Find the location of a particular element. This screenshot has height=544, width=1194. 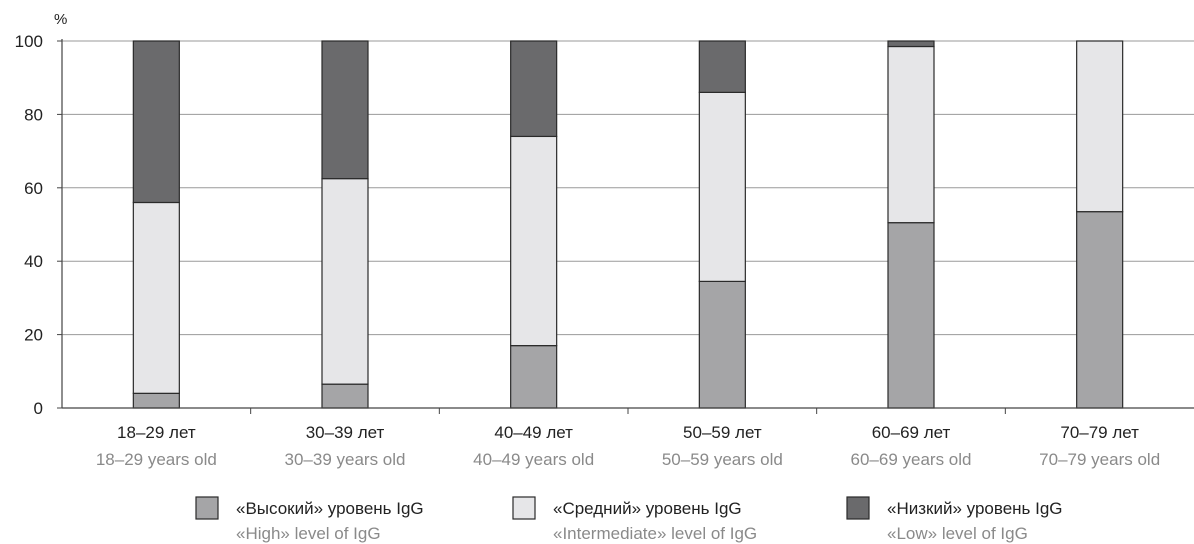

x-category-label-en: 70–79 years old is located at coordinates (1099, 459).